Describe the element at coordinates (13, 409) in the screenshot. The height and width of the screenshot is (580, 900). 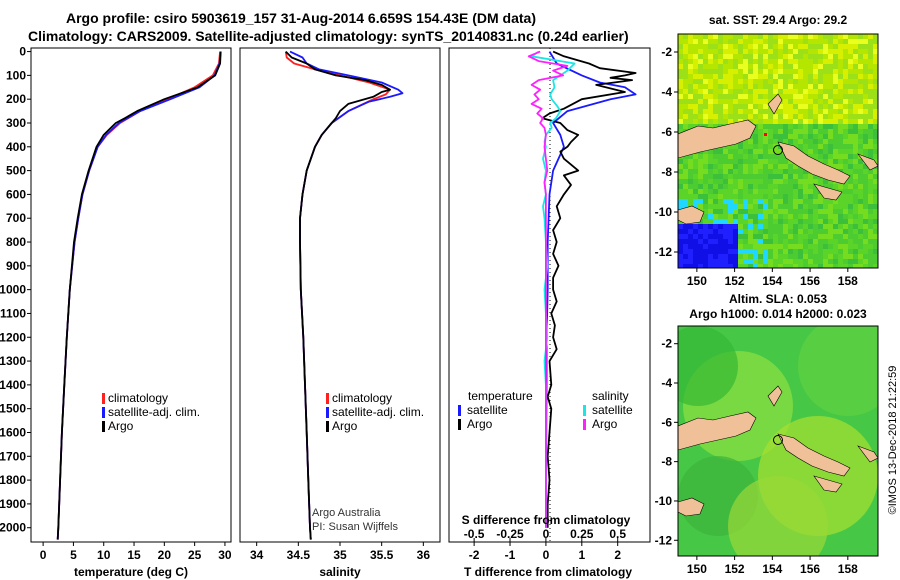
I see `depth-tick-label: 1500` at that location.